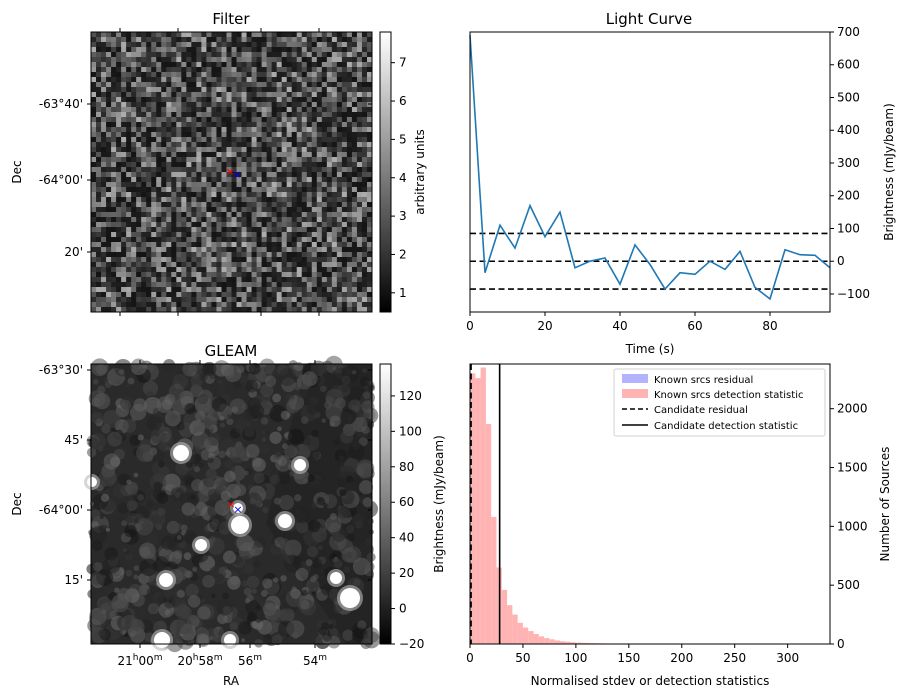 Image resolution: width=907 pixels, height=699 pixels. Describe the element at coordinates (853, 294) in the screenshot. I see `lightcurve-ytick-label: −100` at that location.